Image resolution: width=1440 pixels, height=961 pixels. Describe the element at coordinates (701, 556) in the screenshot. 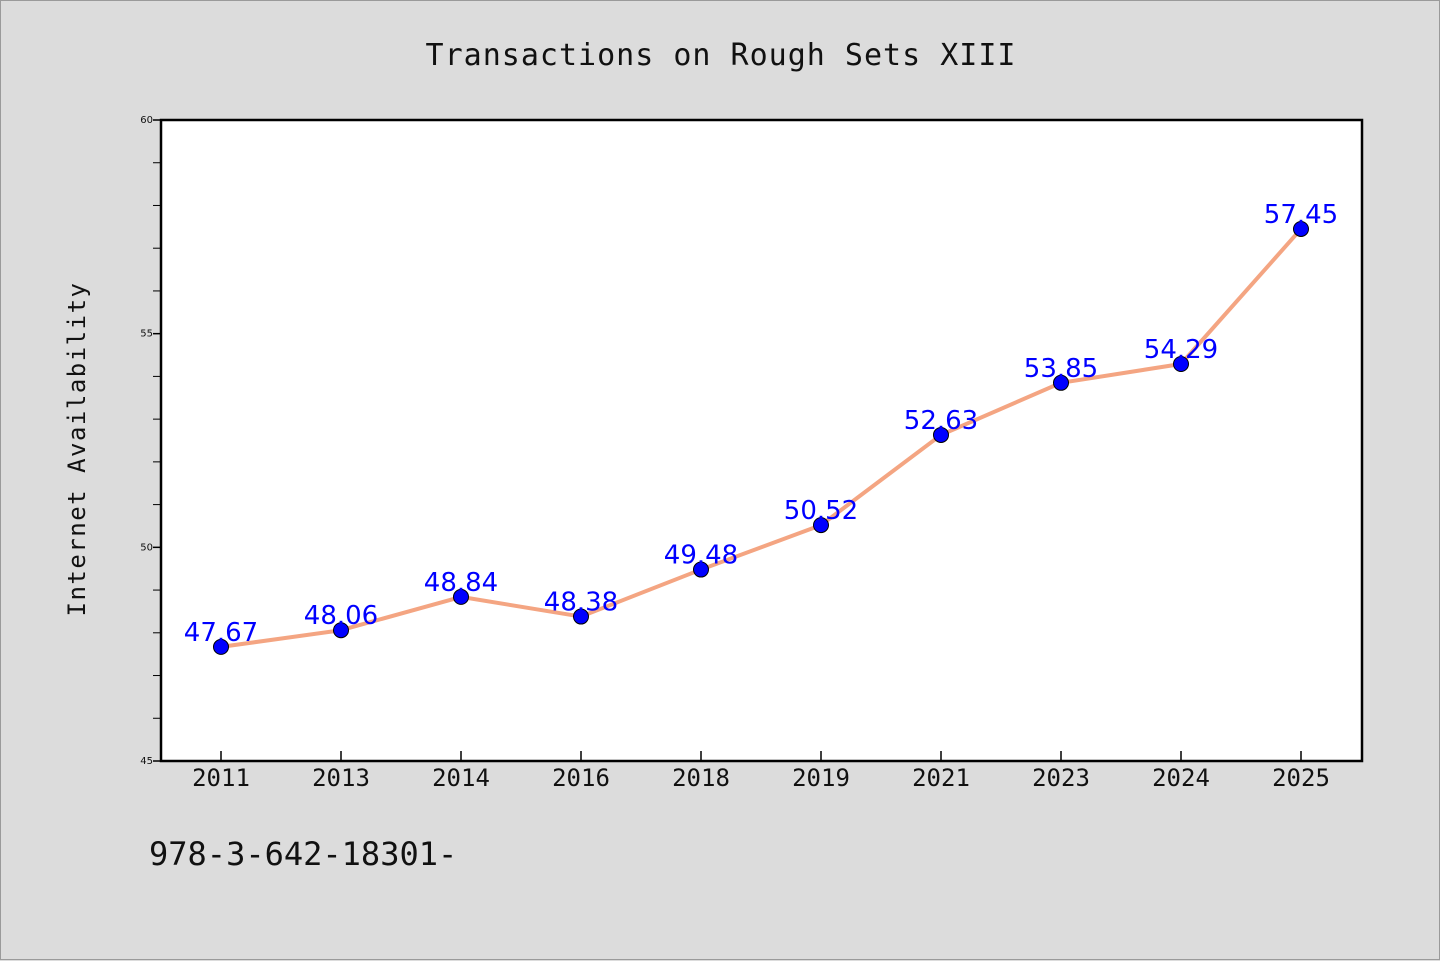

I see `data-label: 49.48` at that location.